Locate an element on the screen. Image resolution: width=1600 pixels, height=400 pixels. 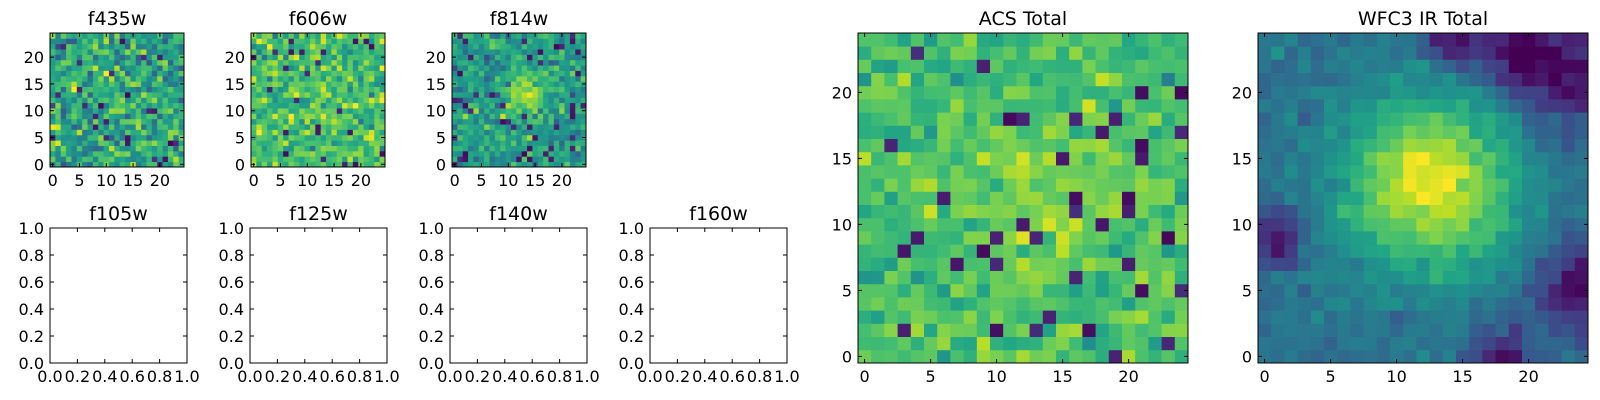
y-tick-label-f125w: 1.0 is located at coordinates (231, 228).